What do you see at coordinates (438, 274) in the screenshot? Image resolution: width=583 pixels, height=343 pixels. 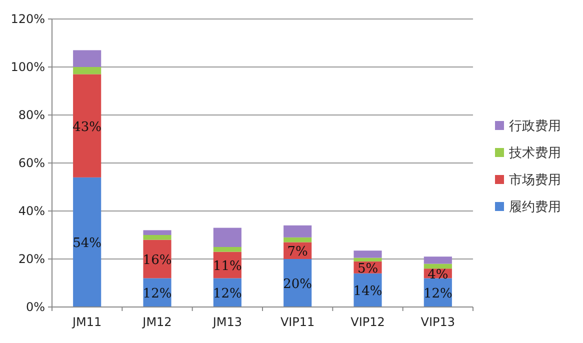 I see `data-label: 4%` at bounding box center [438, 274].